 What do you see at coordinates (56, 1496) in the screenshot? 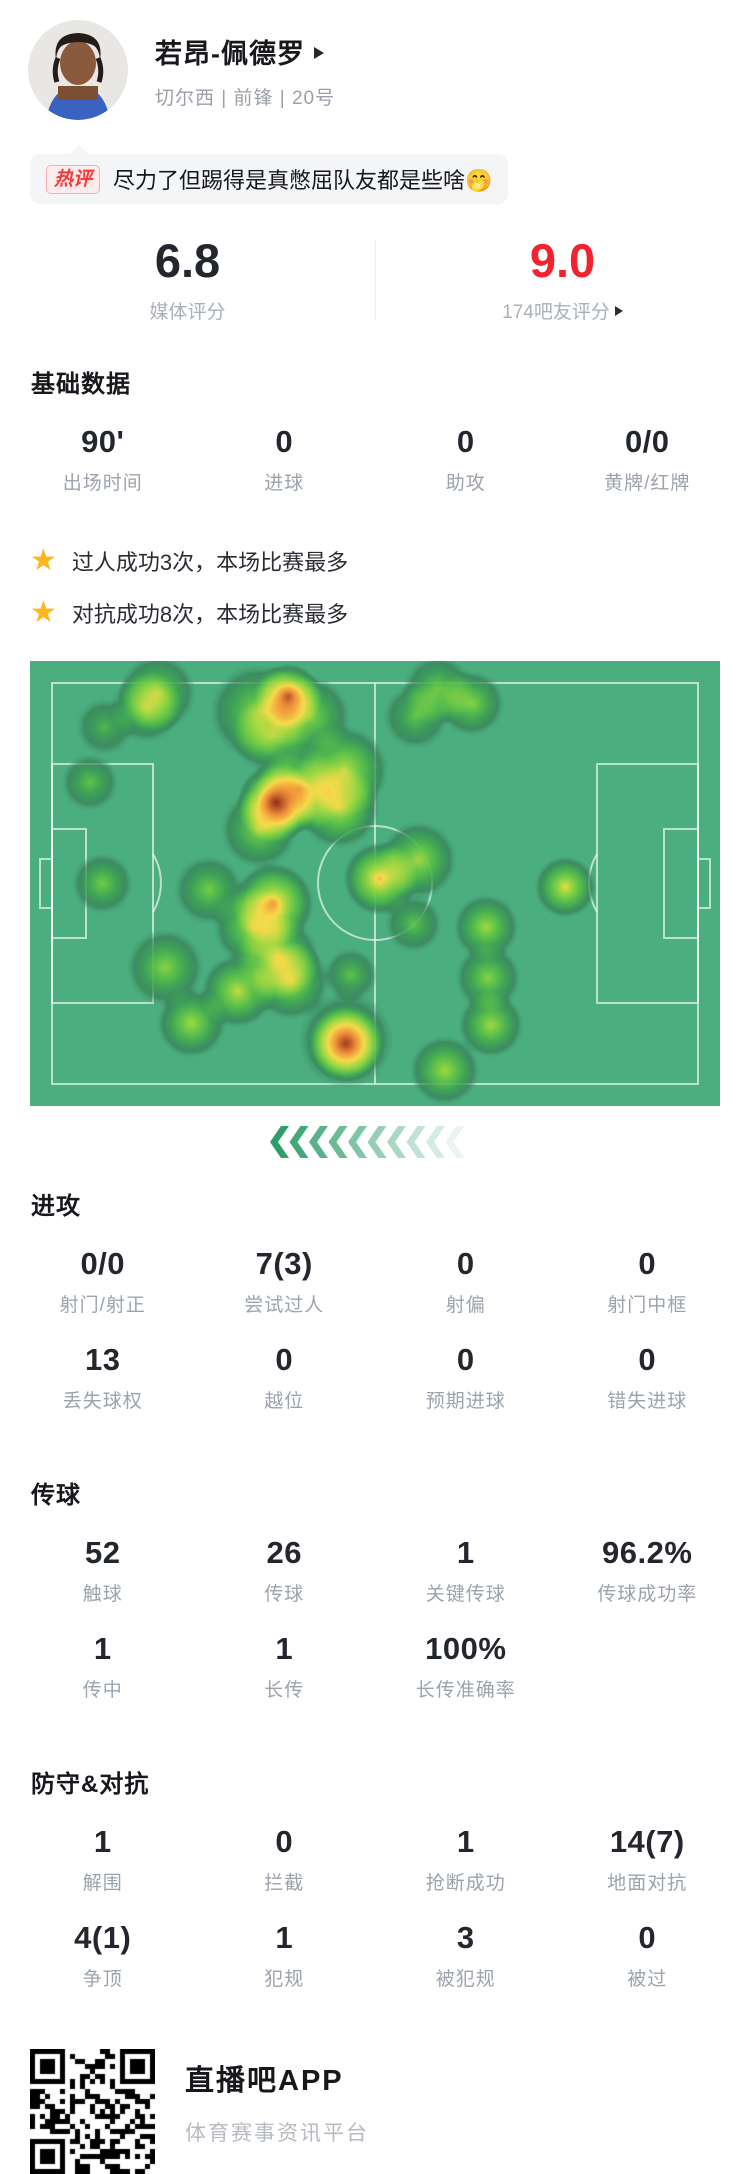
I see `section-title-passing: 传球` at bounding box center [56, 1496].